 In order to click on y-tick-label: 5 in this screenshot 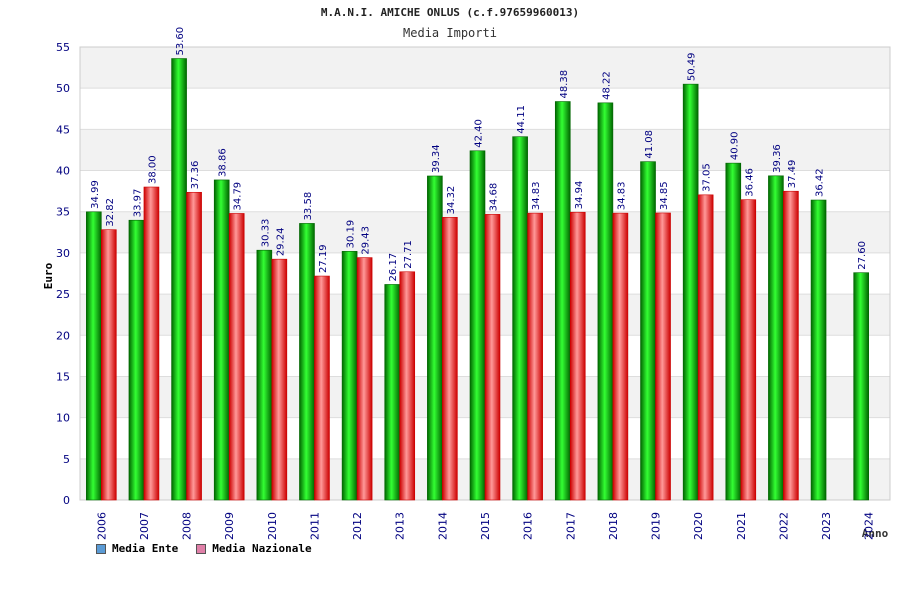, I will do `click(66, 459)`.